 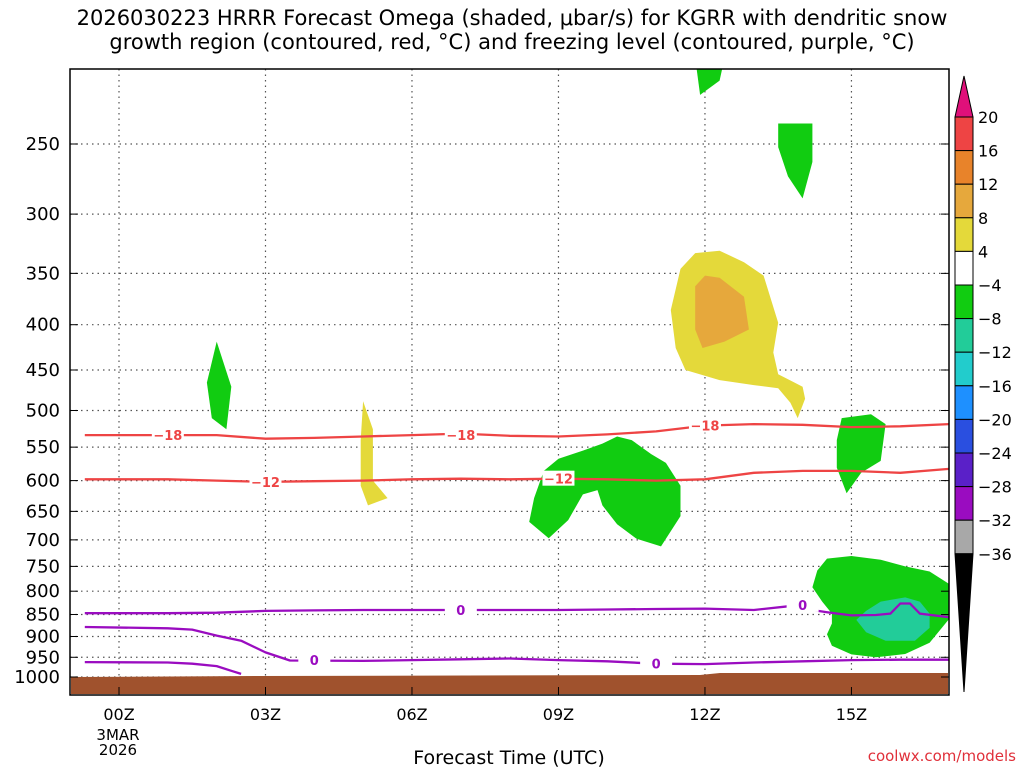 What do you see at coordinates (995, 352) in the screenshot?
I see `colorbar-label: −12` at bounding box center [995, 352].